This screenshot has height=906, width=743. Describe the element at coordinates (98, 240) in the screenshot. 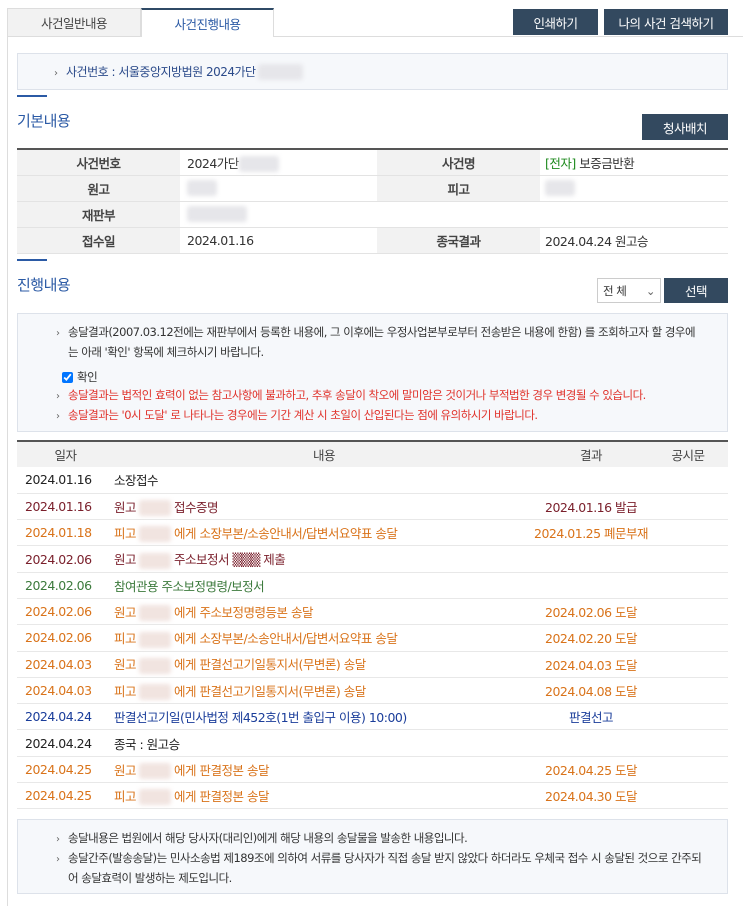

I see `label: 접수일` at that location.